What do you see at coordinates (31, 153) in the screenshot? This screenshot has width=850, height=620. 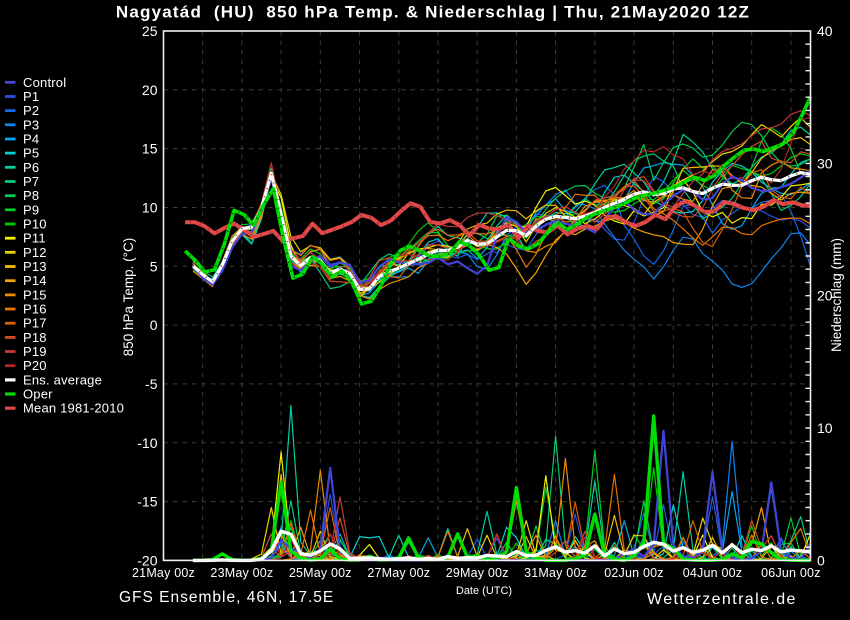 I see `svg-text: P5` at bounding box center [31, 153].